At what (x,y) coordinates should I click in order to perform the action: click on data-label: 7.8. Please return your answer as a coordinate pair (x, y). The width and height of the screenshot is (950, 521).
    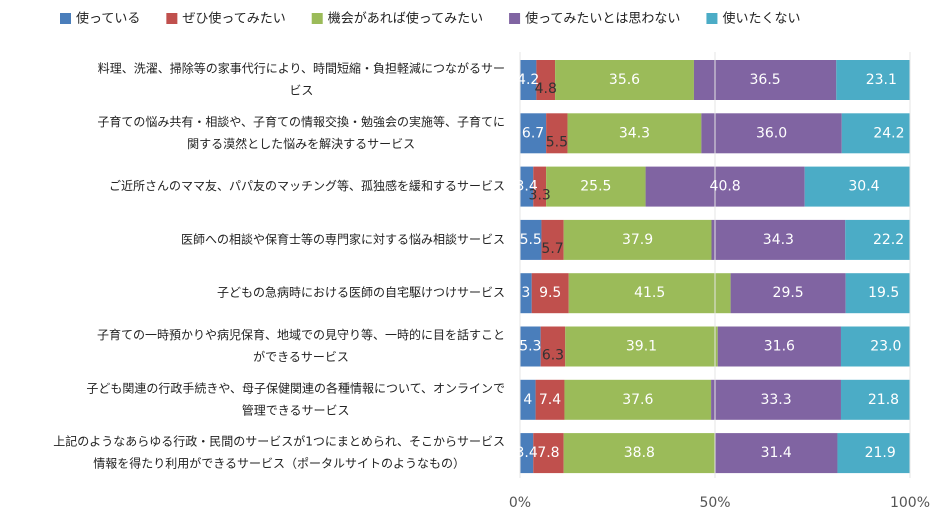
    Looking at the image, I should click on (548, 453).